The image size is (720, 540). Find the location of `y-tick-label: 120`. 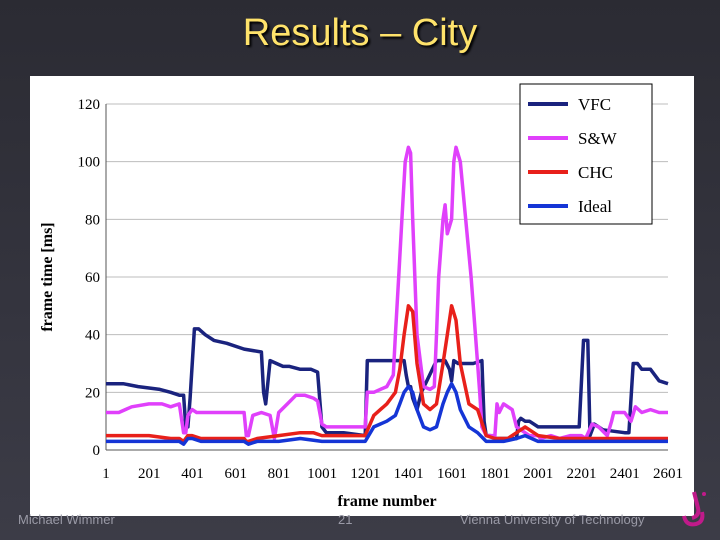

y-tick-label: 120 is located at coordinates (89, 105).